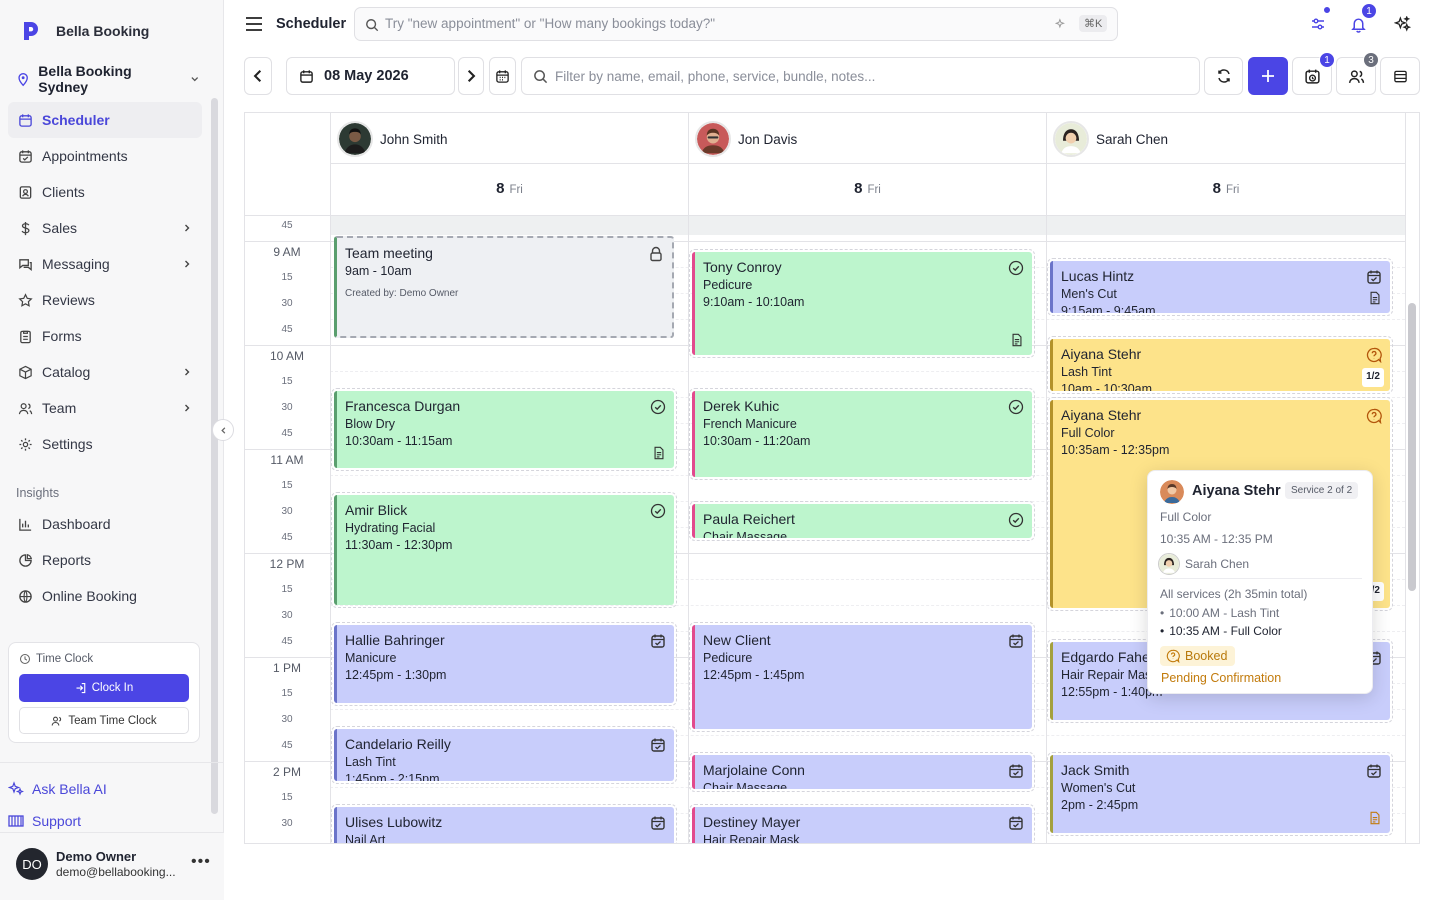  What do you see at coordinates (392, 139) in the screenshot?
I see `staff-john-smith: John Smith` at bounding box center [392, 139].